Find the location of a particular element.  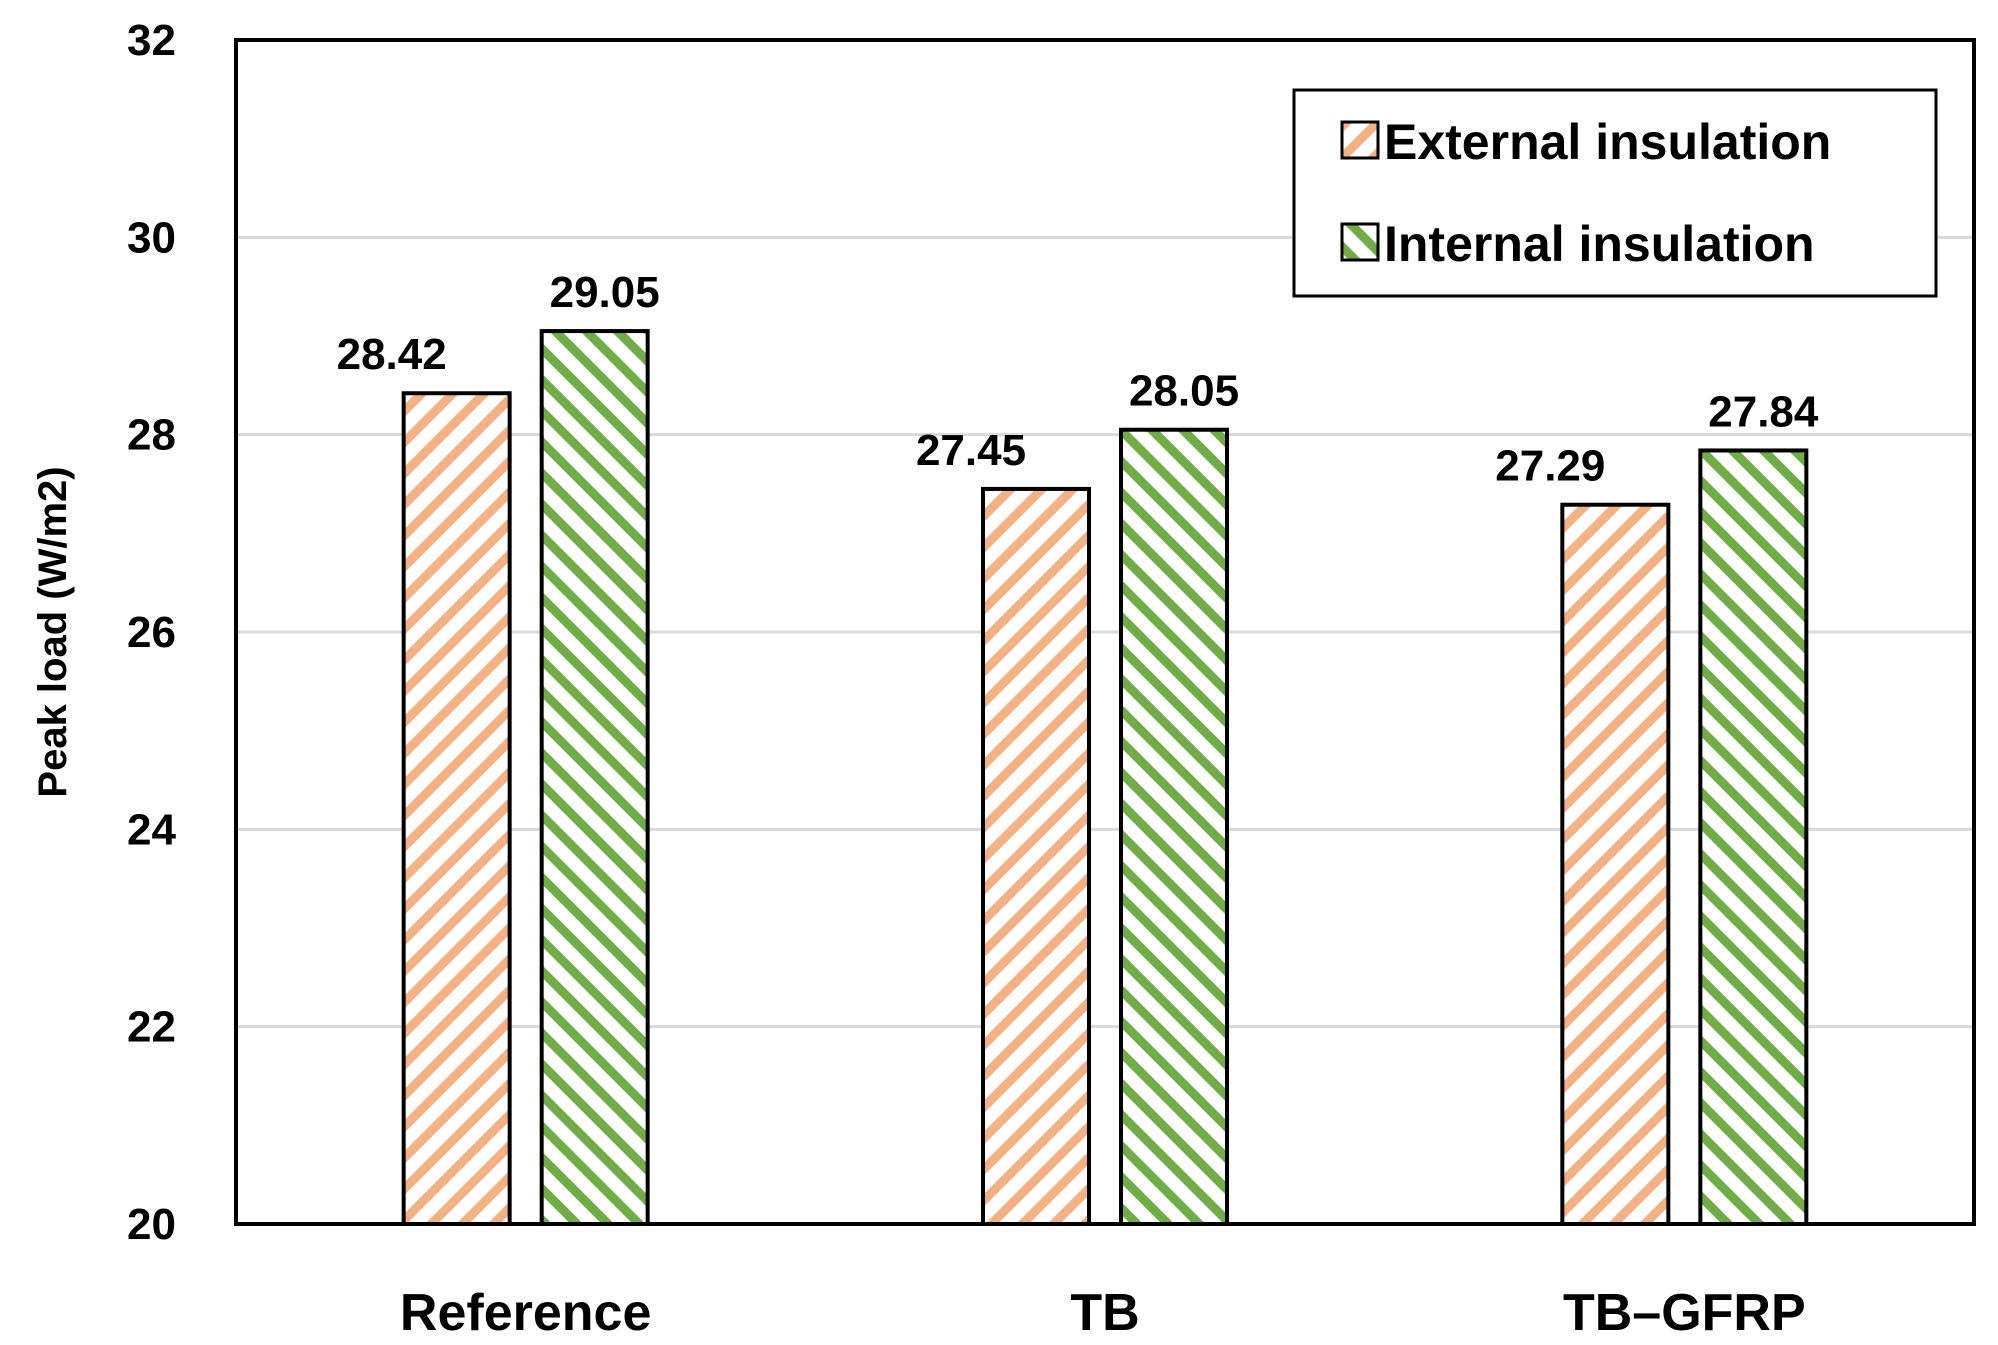

value-label-2-1: 27.84 is located at coordinates (1763, 411).